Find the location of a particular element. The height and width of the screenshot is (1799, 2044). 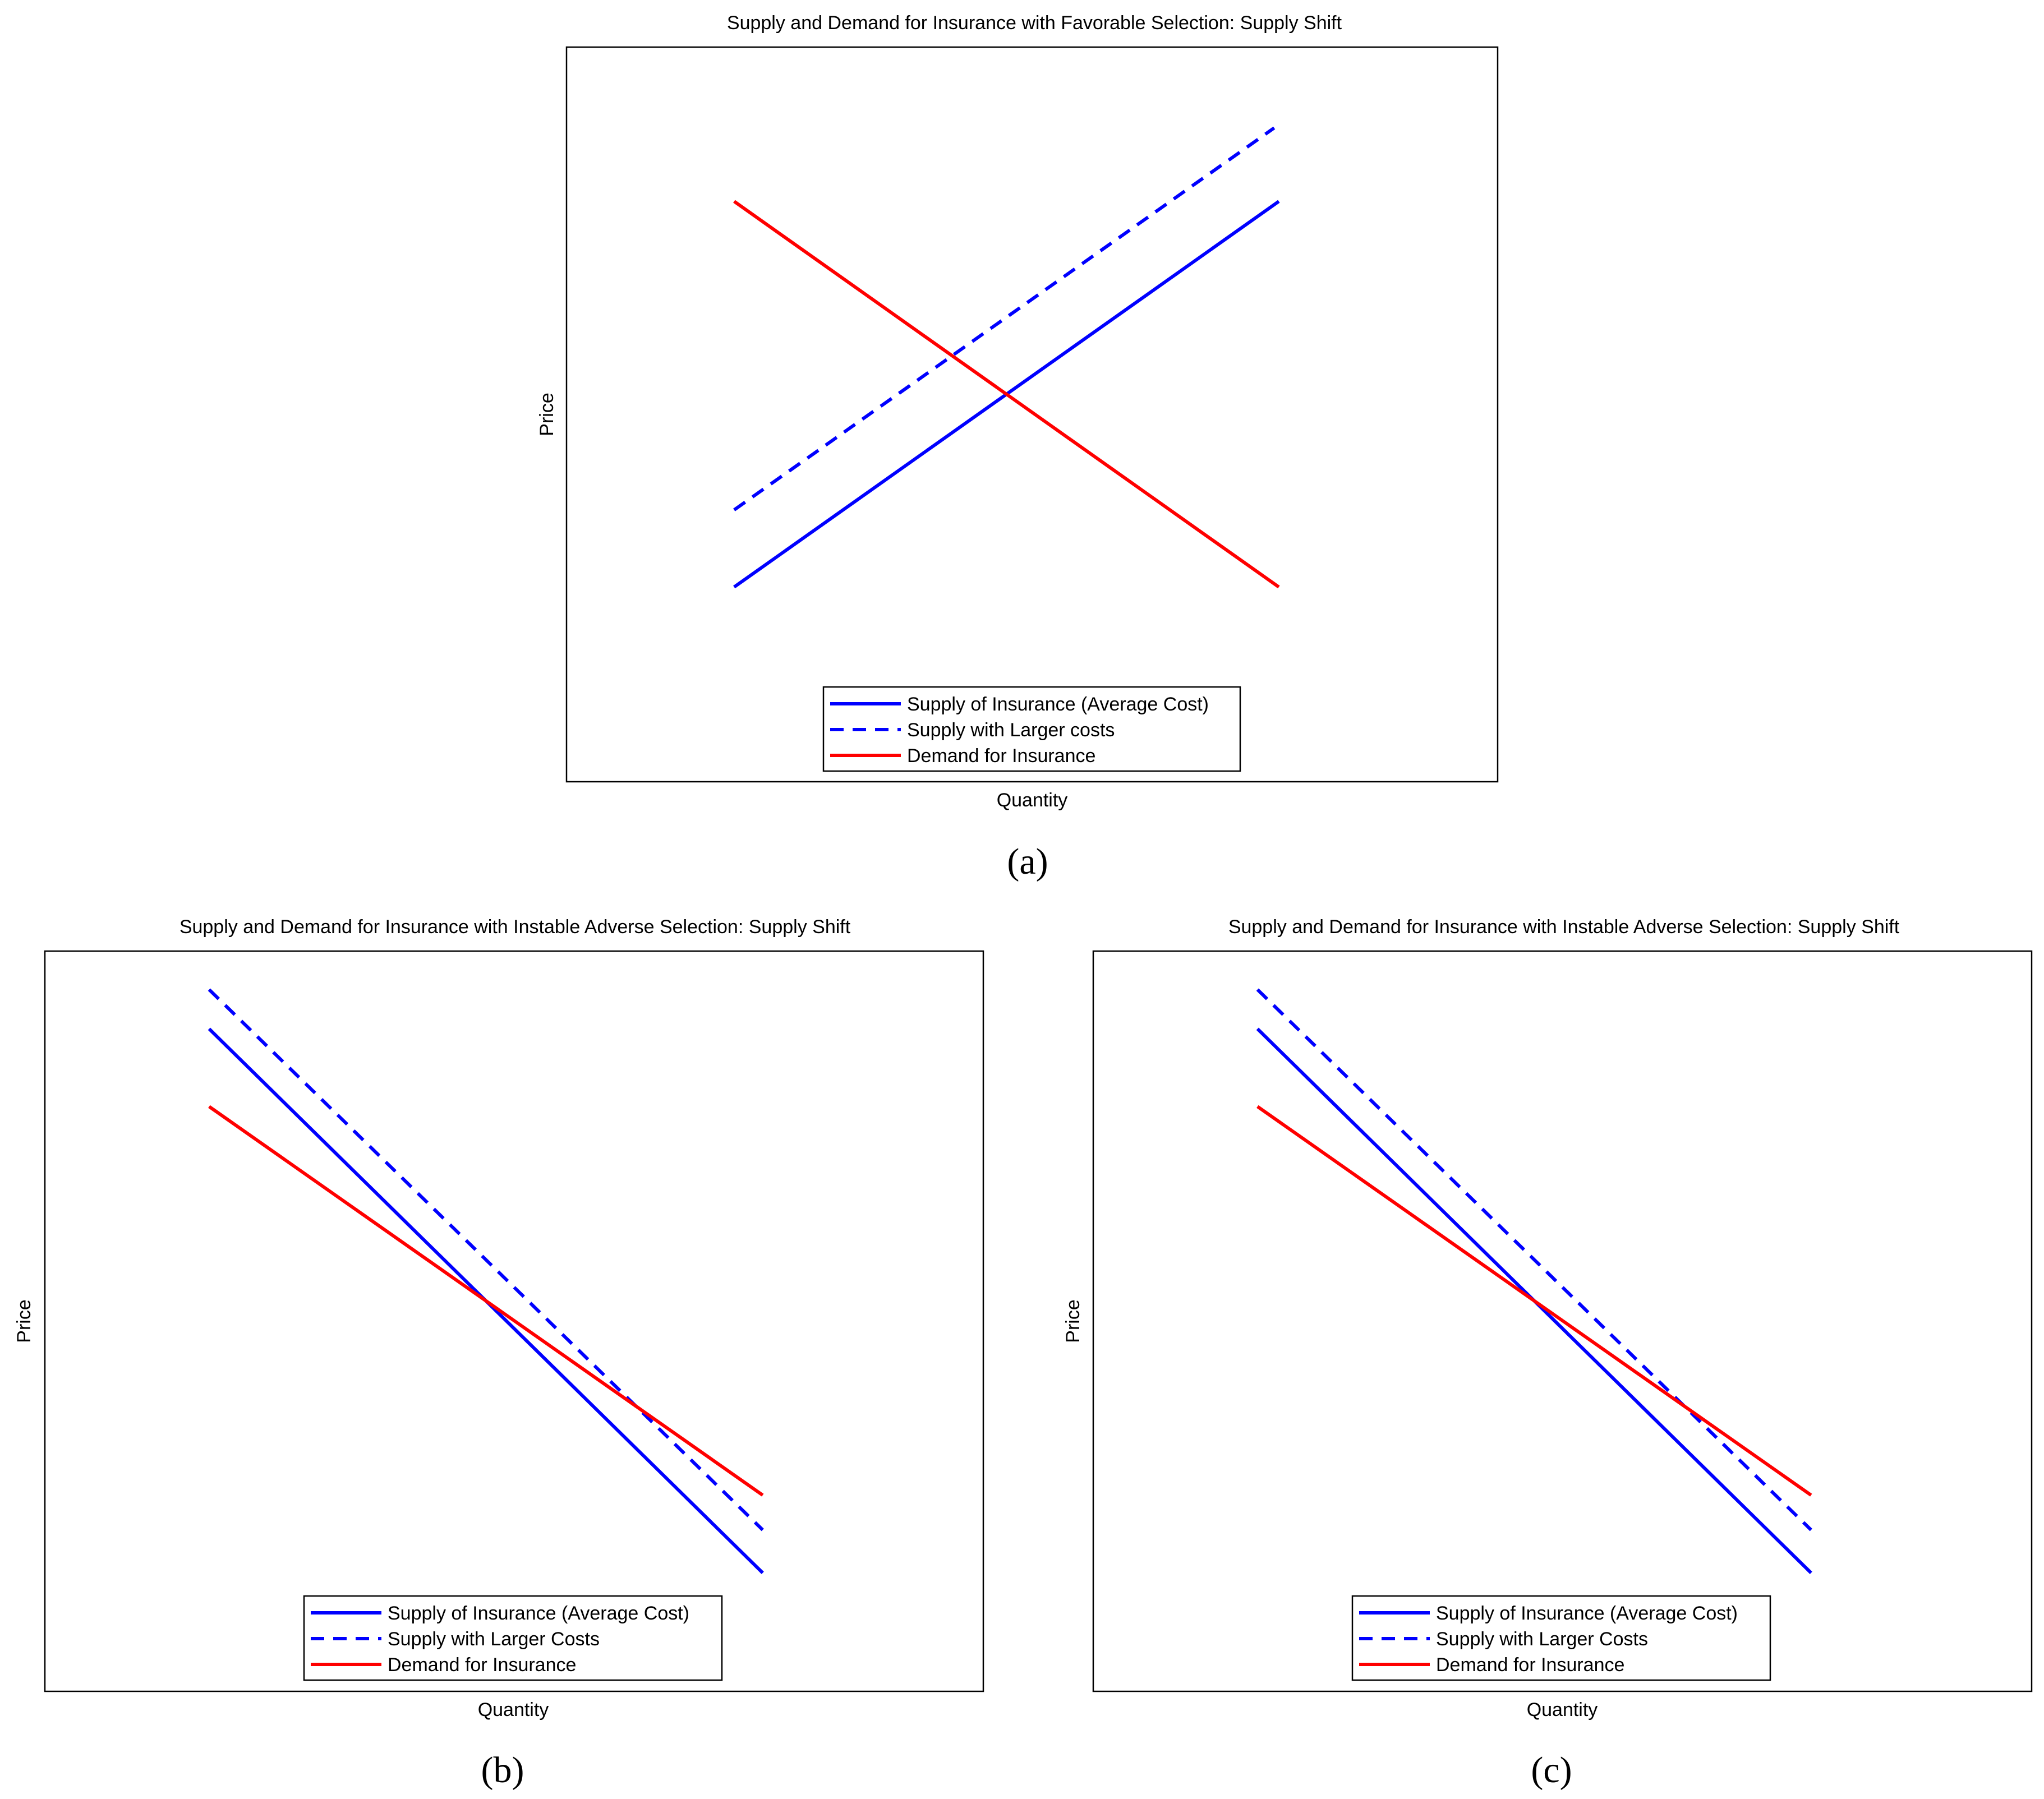

legend-label-supply-larger: Supply with Larger costs is located at coordinates (1011, 730).